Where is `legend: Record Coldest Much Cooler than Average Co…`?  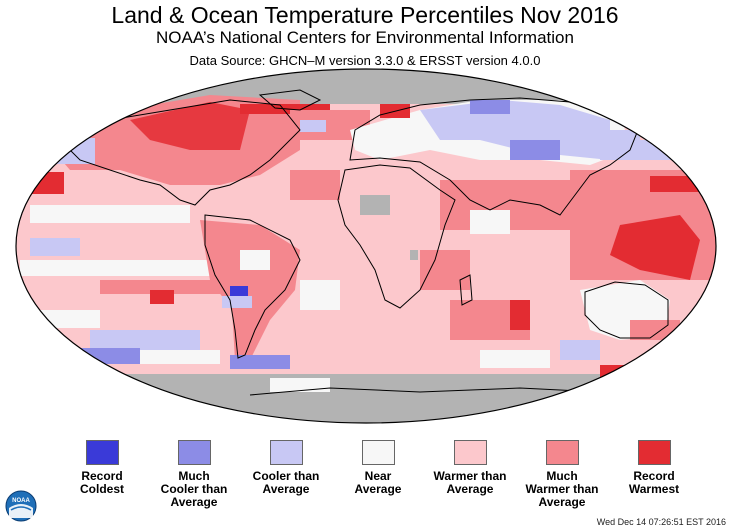
legend: Record Coldest Much Cooler than Average Co… is located at coordinates (365, 475).